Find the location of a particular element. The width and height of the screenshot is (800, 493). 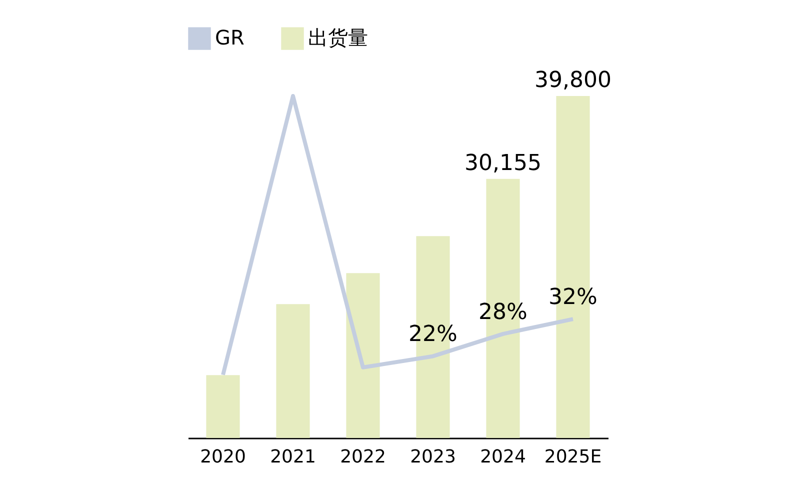

x-tick-label: 2021 is located at coordinates (293, 457).